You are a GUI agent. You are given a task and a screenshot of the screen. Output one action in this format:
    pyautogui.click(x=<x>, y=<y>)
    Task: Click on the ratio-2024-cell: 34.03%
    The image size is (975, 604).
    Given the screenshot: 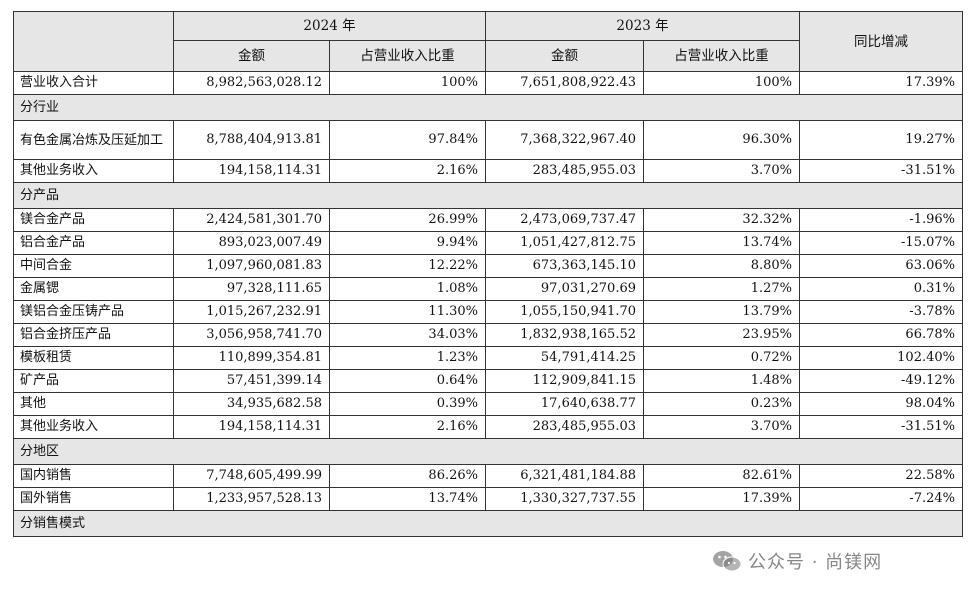 What is the action you would take?
    pyautogui.click(x=407, y=335)
    